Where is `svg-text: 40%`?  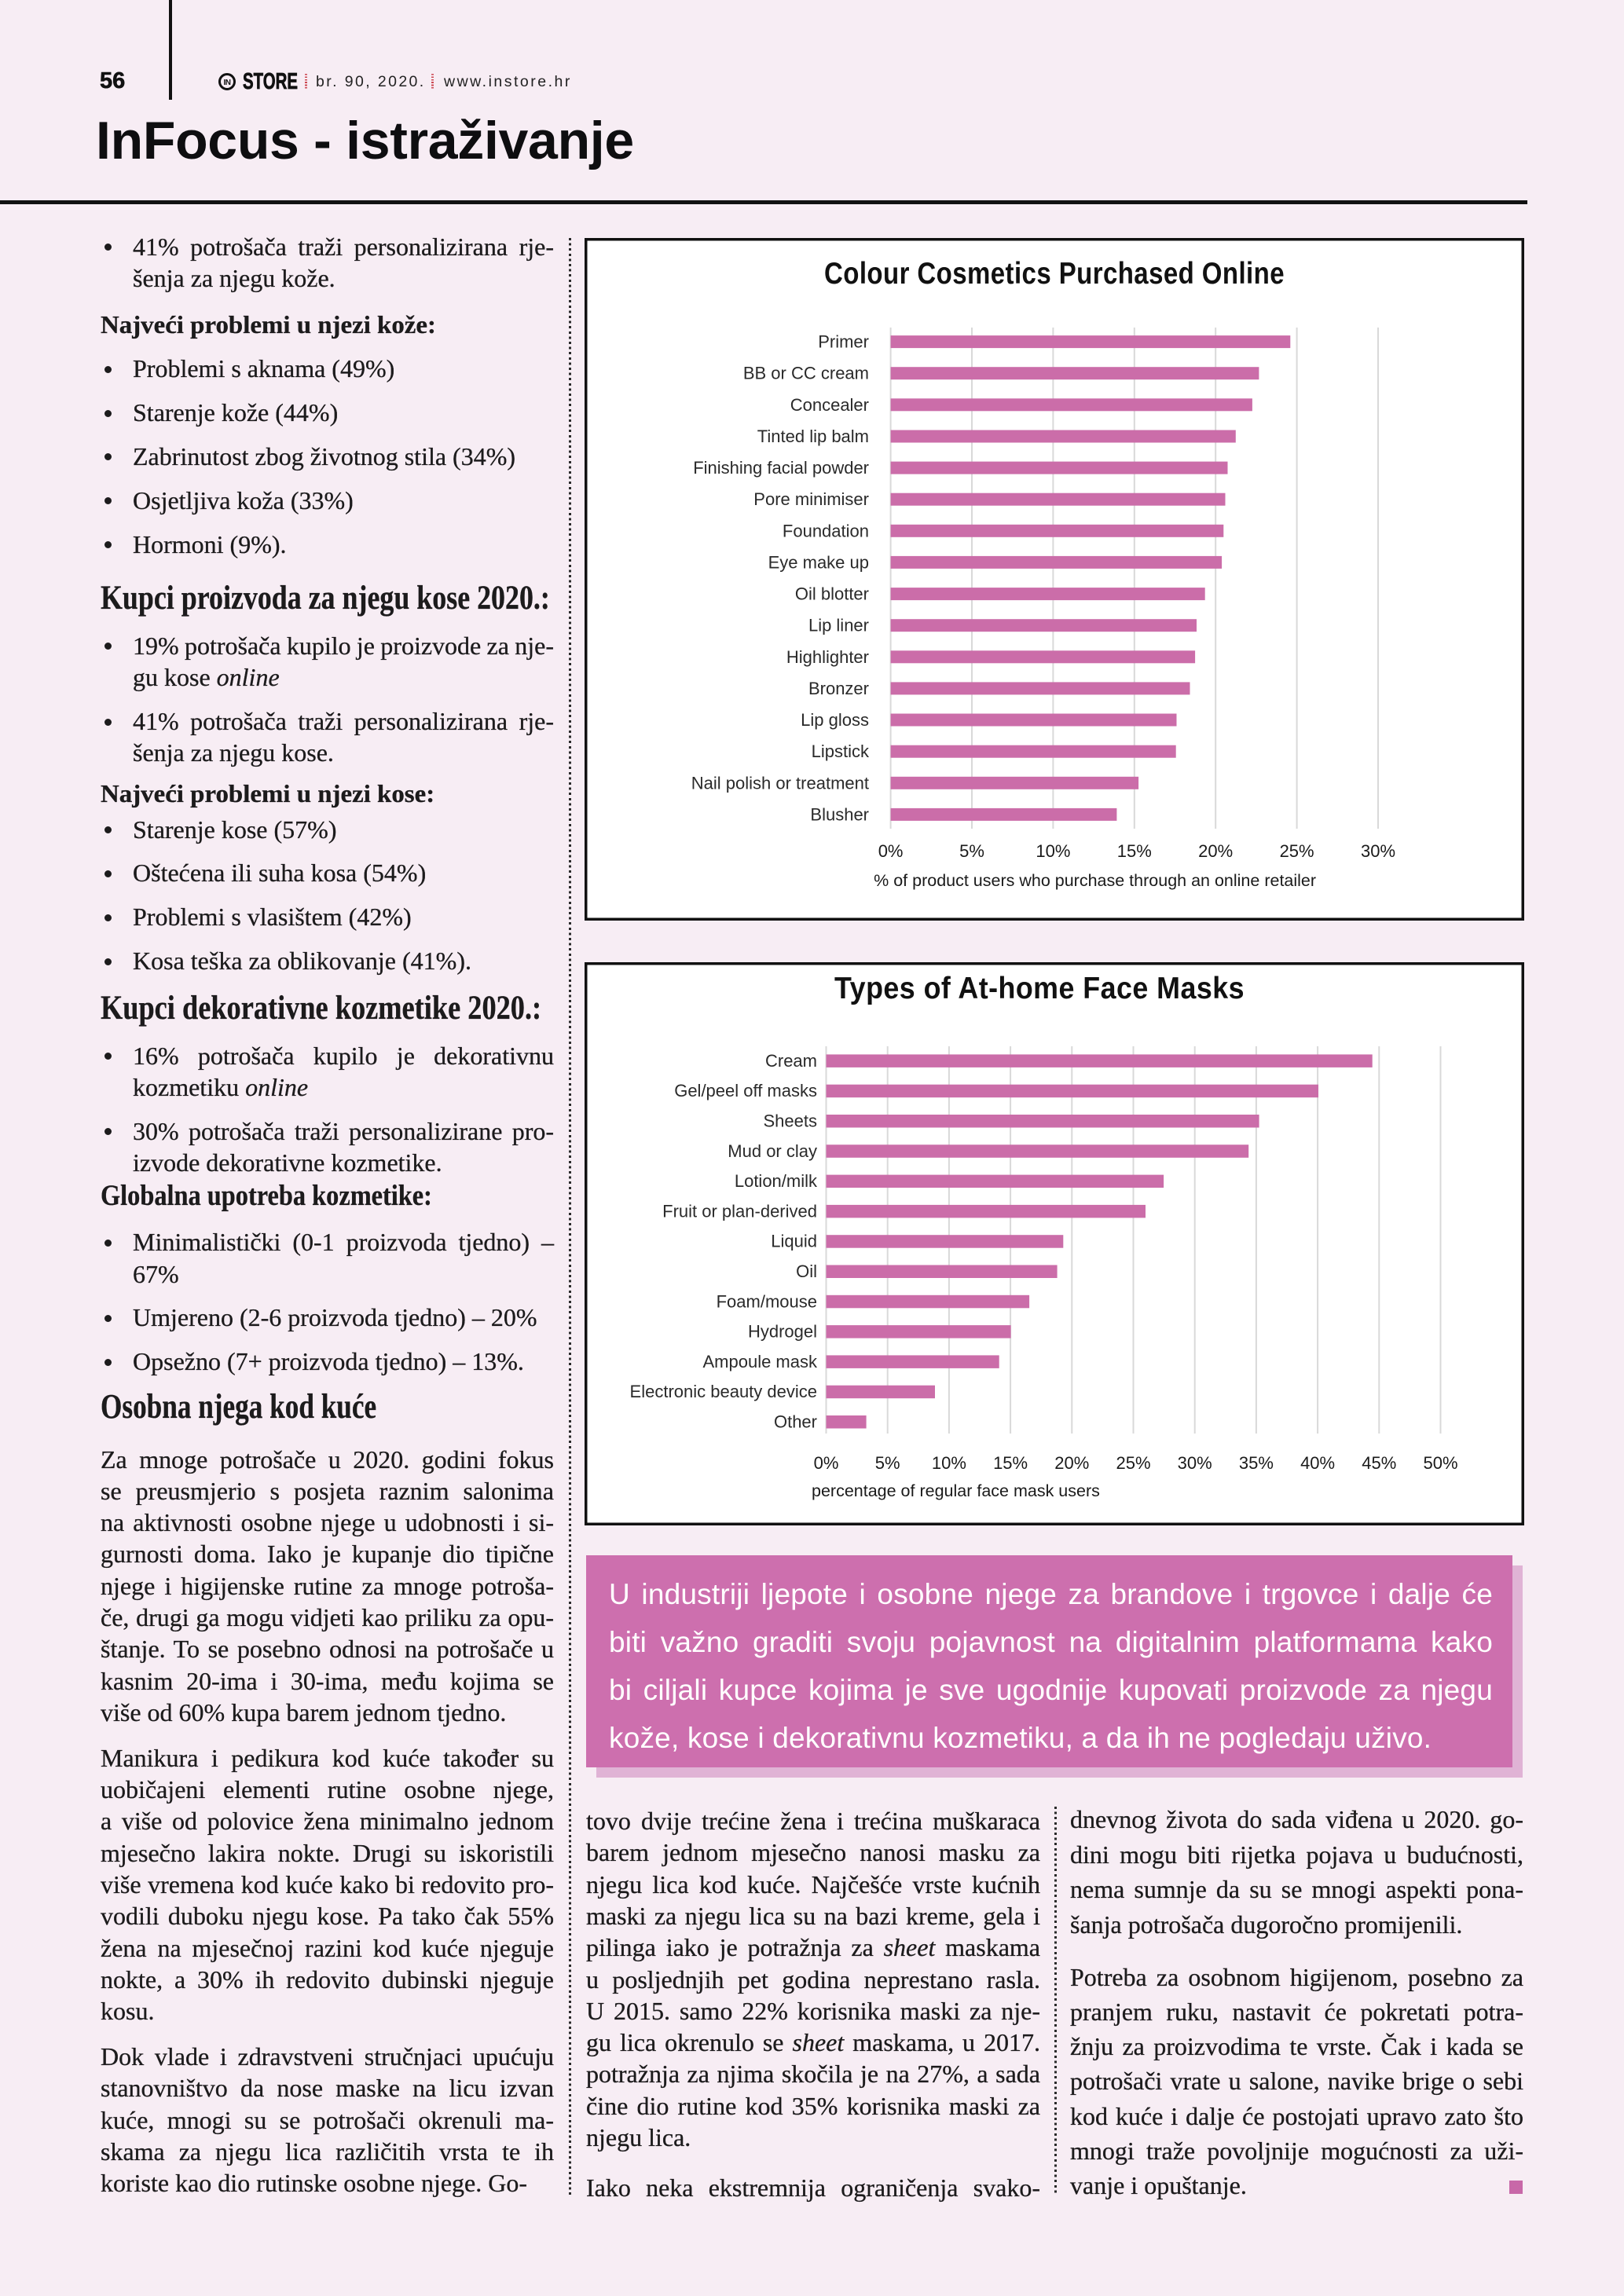 svg-text: 40% is located at coordinates (1317, 1463).